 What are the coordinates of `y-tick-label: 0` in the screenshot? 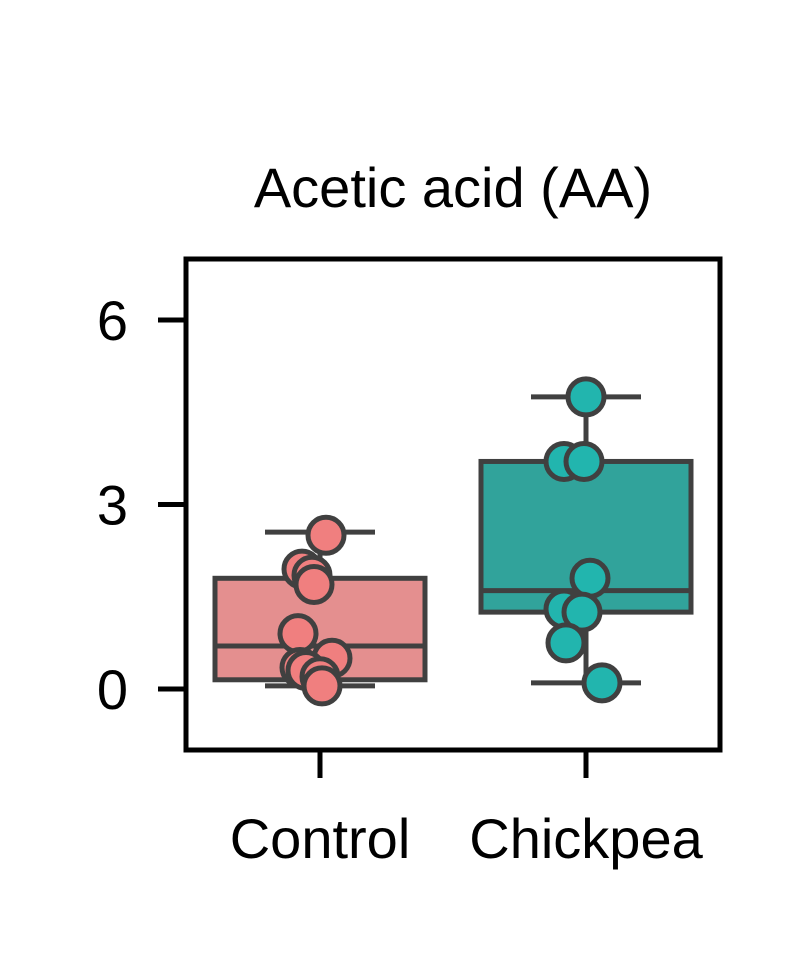 It's located at (112, 689).